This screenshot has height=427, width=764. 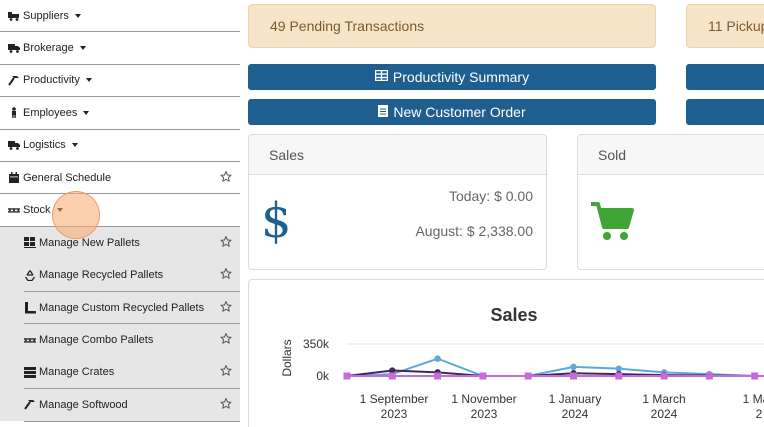 What do you see at coordinates (30, 307) in the screenshot?
I see `pallet-custom-icon` at bounding box center [30, 307].